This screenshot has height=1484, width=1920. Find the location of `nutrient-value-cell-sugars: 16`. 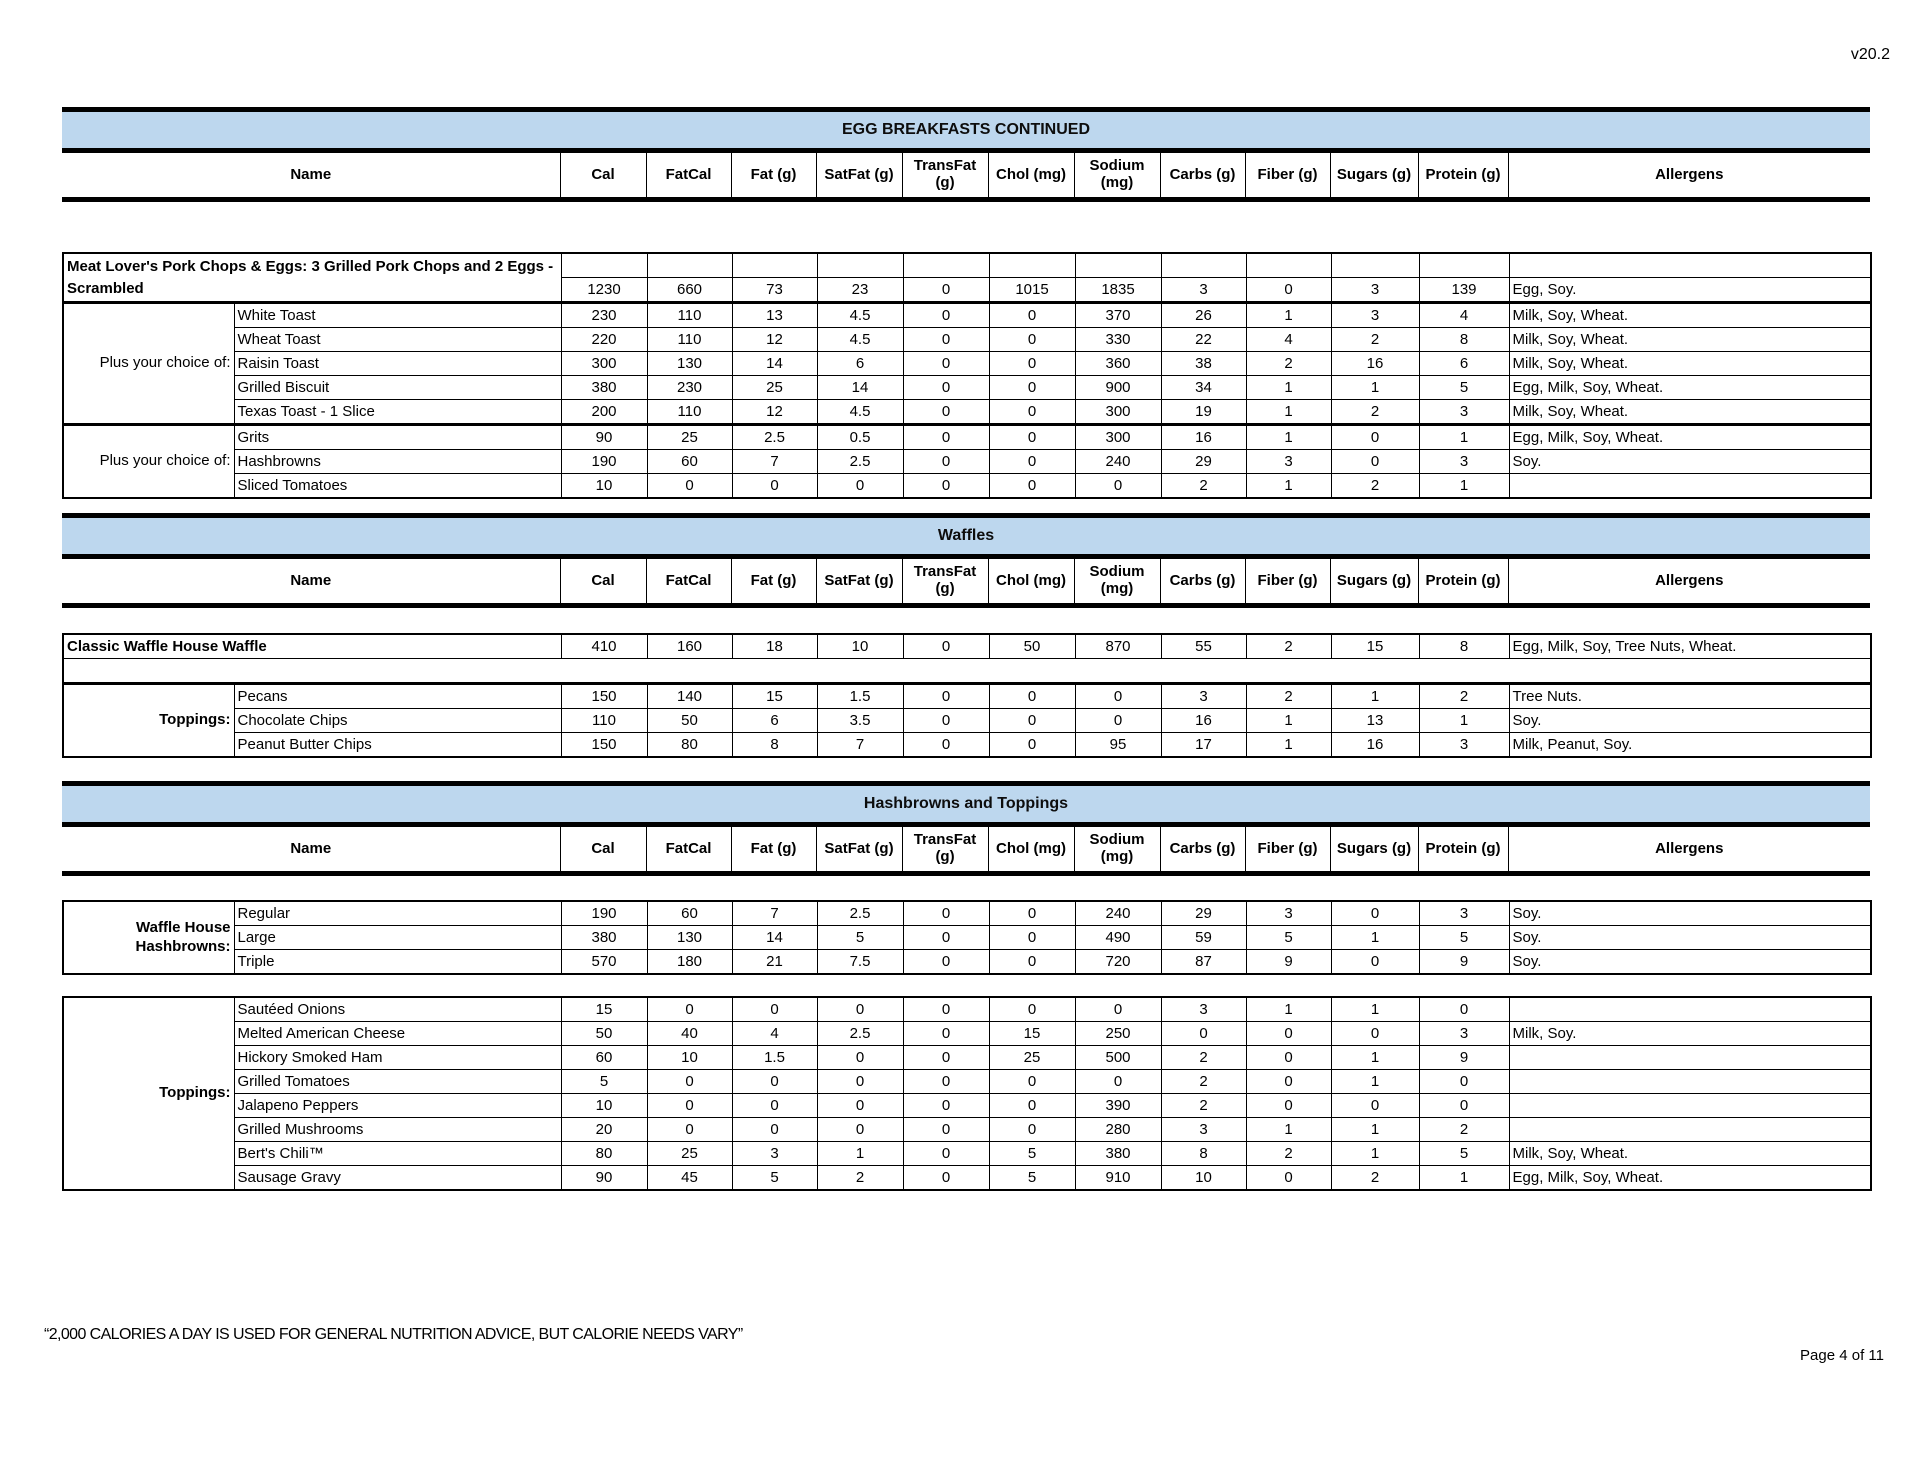

nutrient-value-cell-sugars: 16 is located at coordinates (1375, 363).